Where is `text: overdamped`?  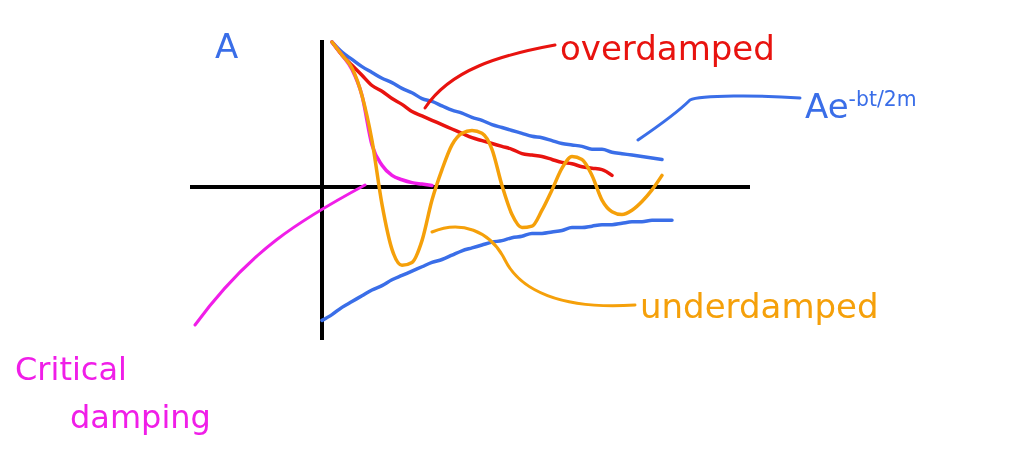 text: overdamped is located at coordinates (667, 48).